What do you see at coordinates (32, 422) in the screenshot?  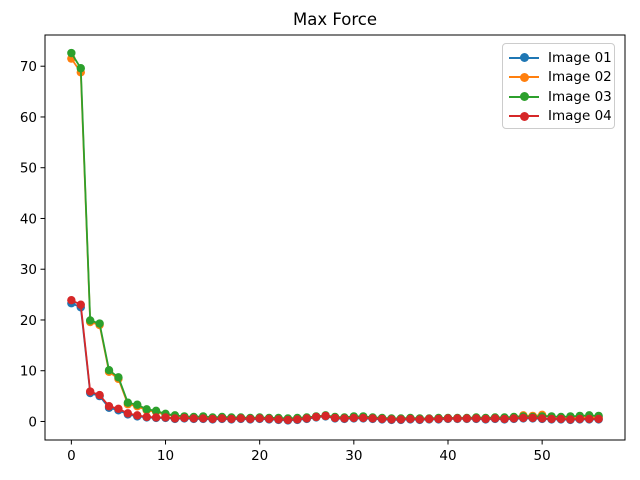 I see `y-tick-label: 0` at bounding box center [32, 422].